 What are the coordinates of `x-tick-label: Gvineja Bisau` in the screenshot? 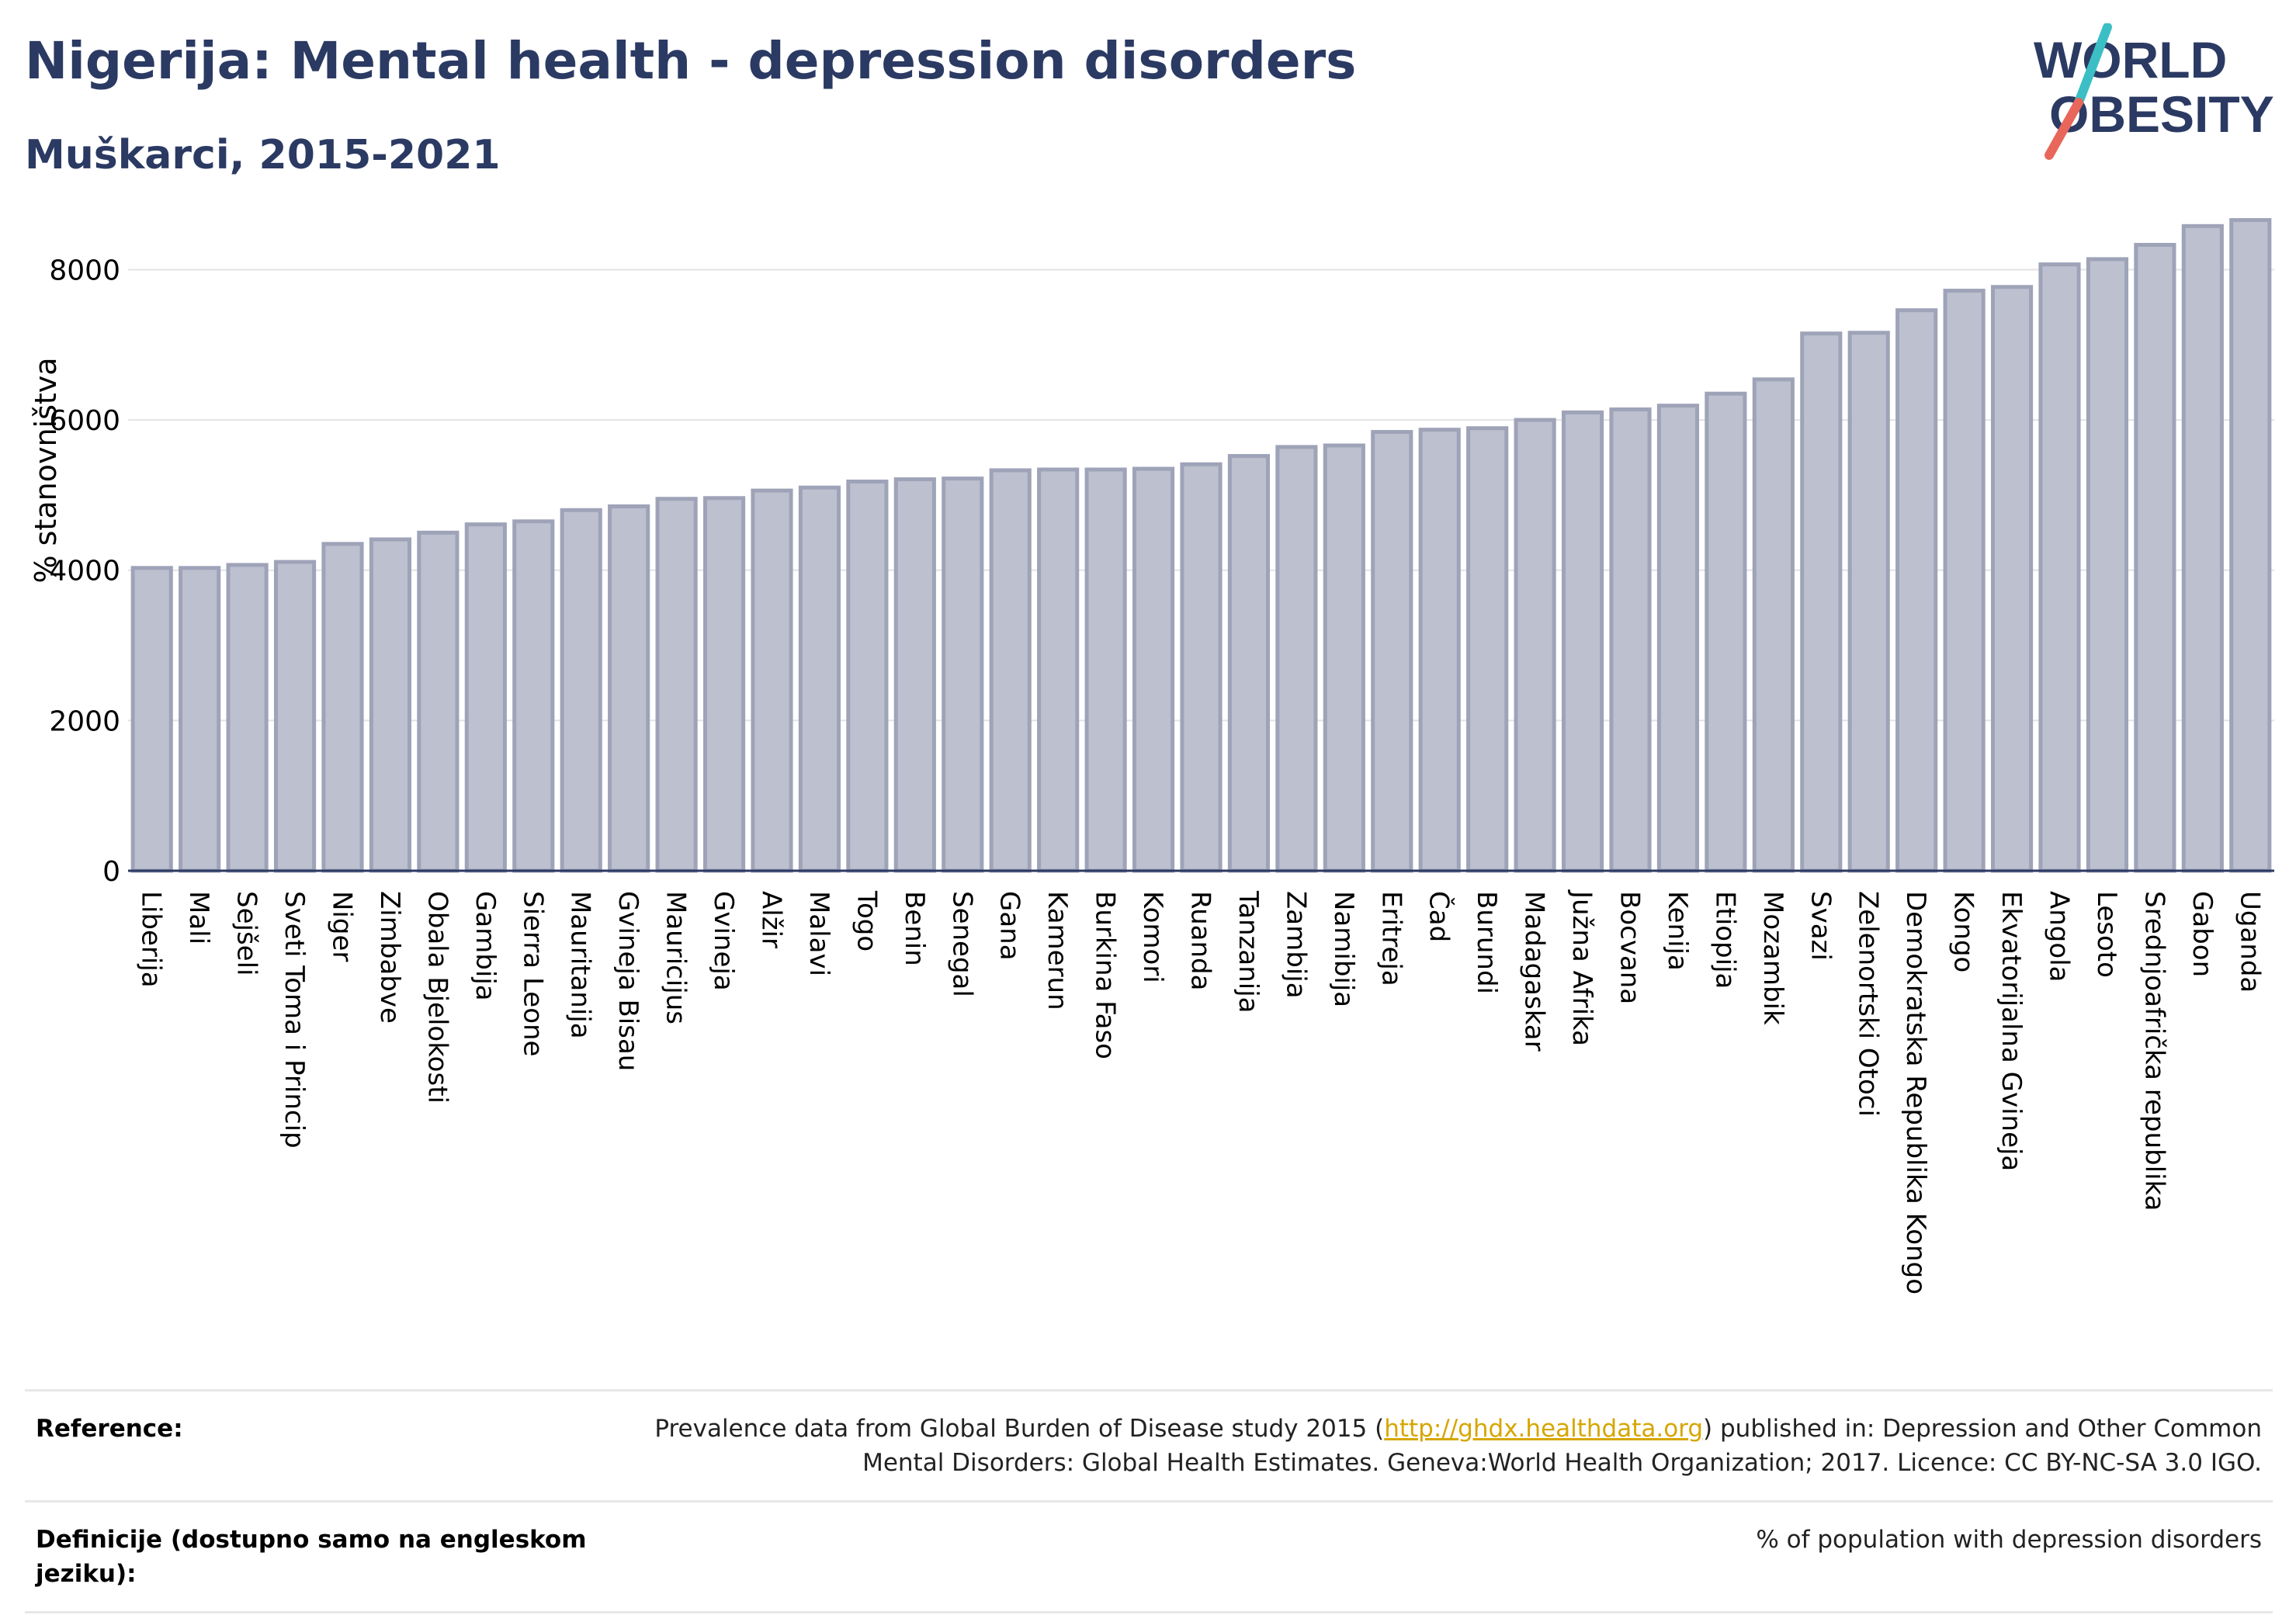 It's located at (627, 981).